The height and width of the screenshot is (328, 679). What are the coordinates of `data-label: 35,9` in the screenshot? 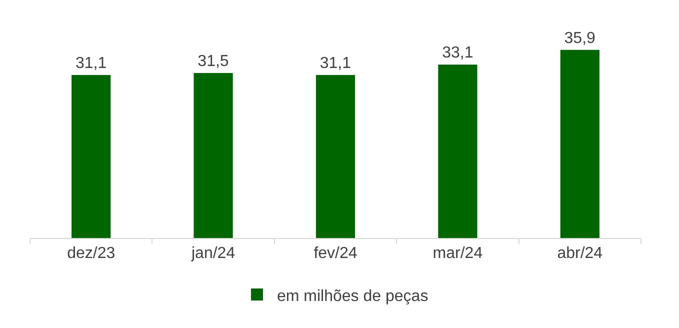 It's located at (580, 38).